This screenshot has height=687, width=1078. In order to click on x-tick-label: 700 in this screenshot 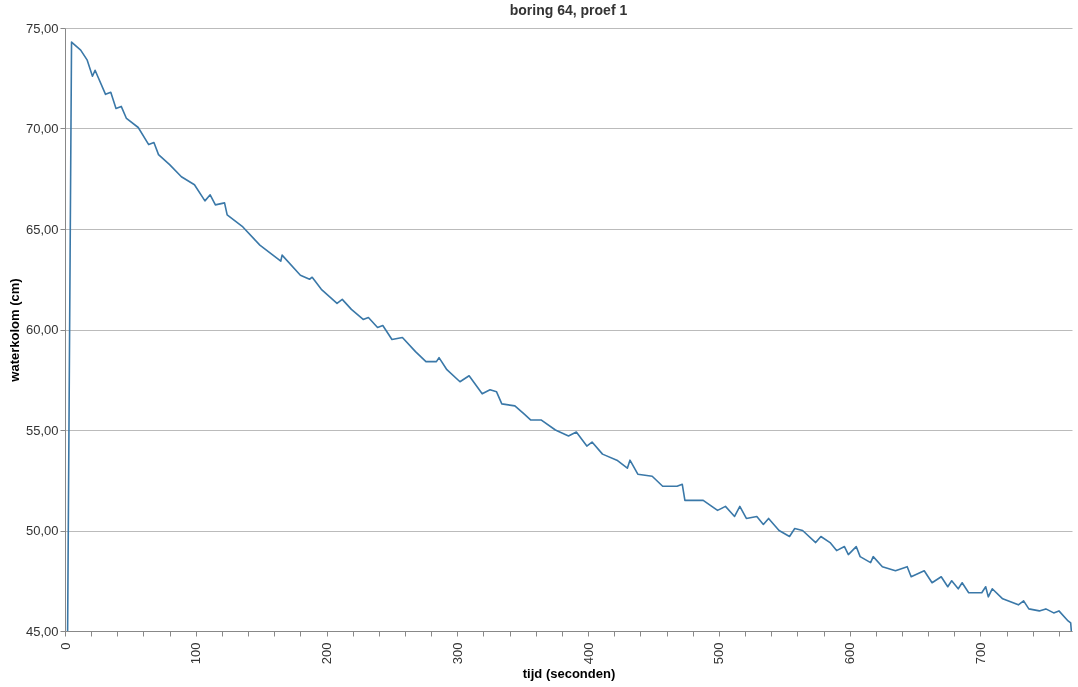, I will do `click(980, 653)`.